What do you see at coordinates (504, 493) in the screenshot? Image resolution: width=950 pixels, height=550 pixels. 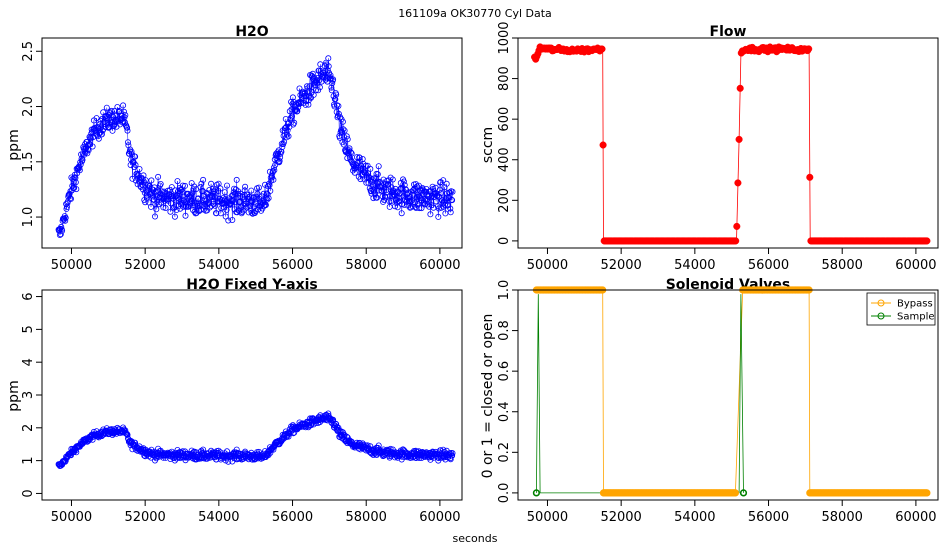 I see `y-tick-label: 0.0` at bounding box center [504, 493].